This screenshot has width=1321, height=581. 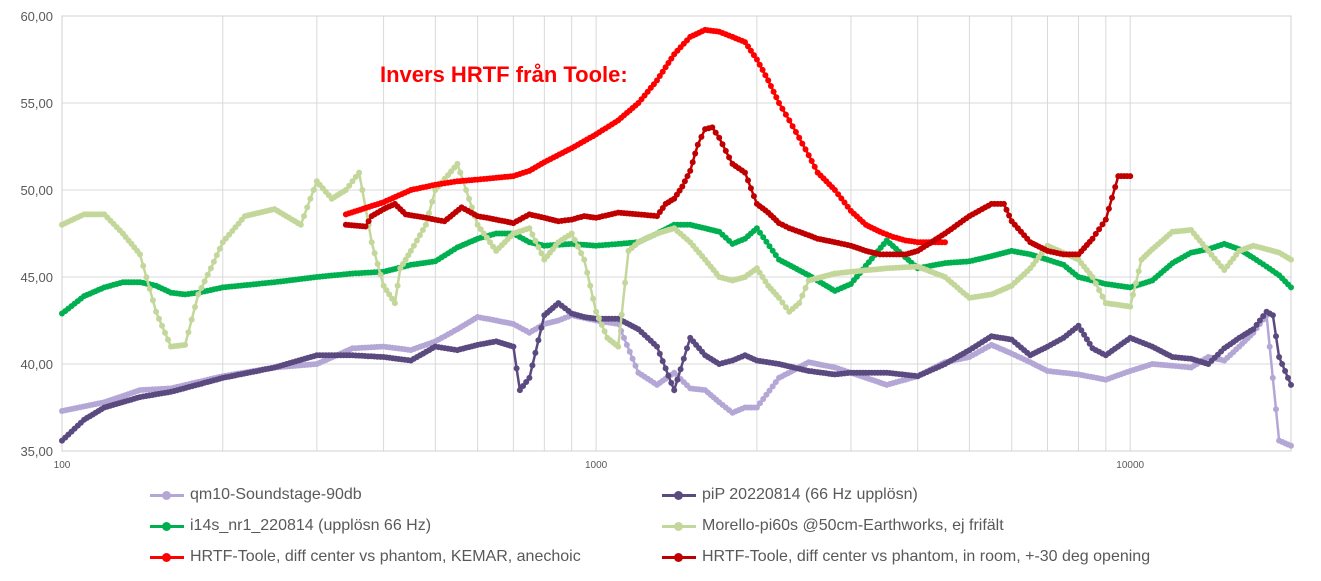 What do you see at coordinates (311, 525) in the screenshot?
I see `legend-label-i14s: i14s_nr1_220814 (upplösn 66 Hz)` at bounding box center [311, 525].